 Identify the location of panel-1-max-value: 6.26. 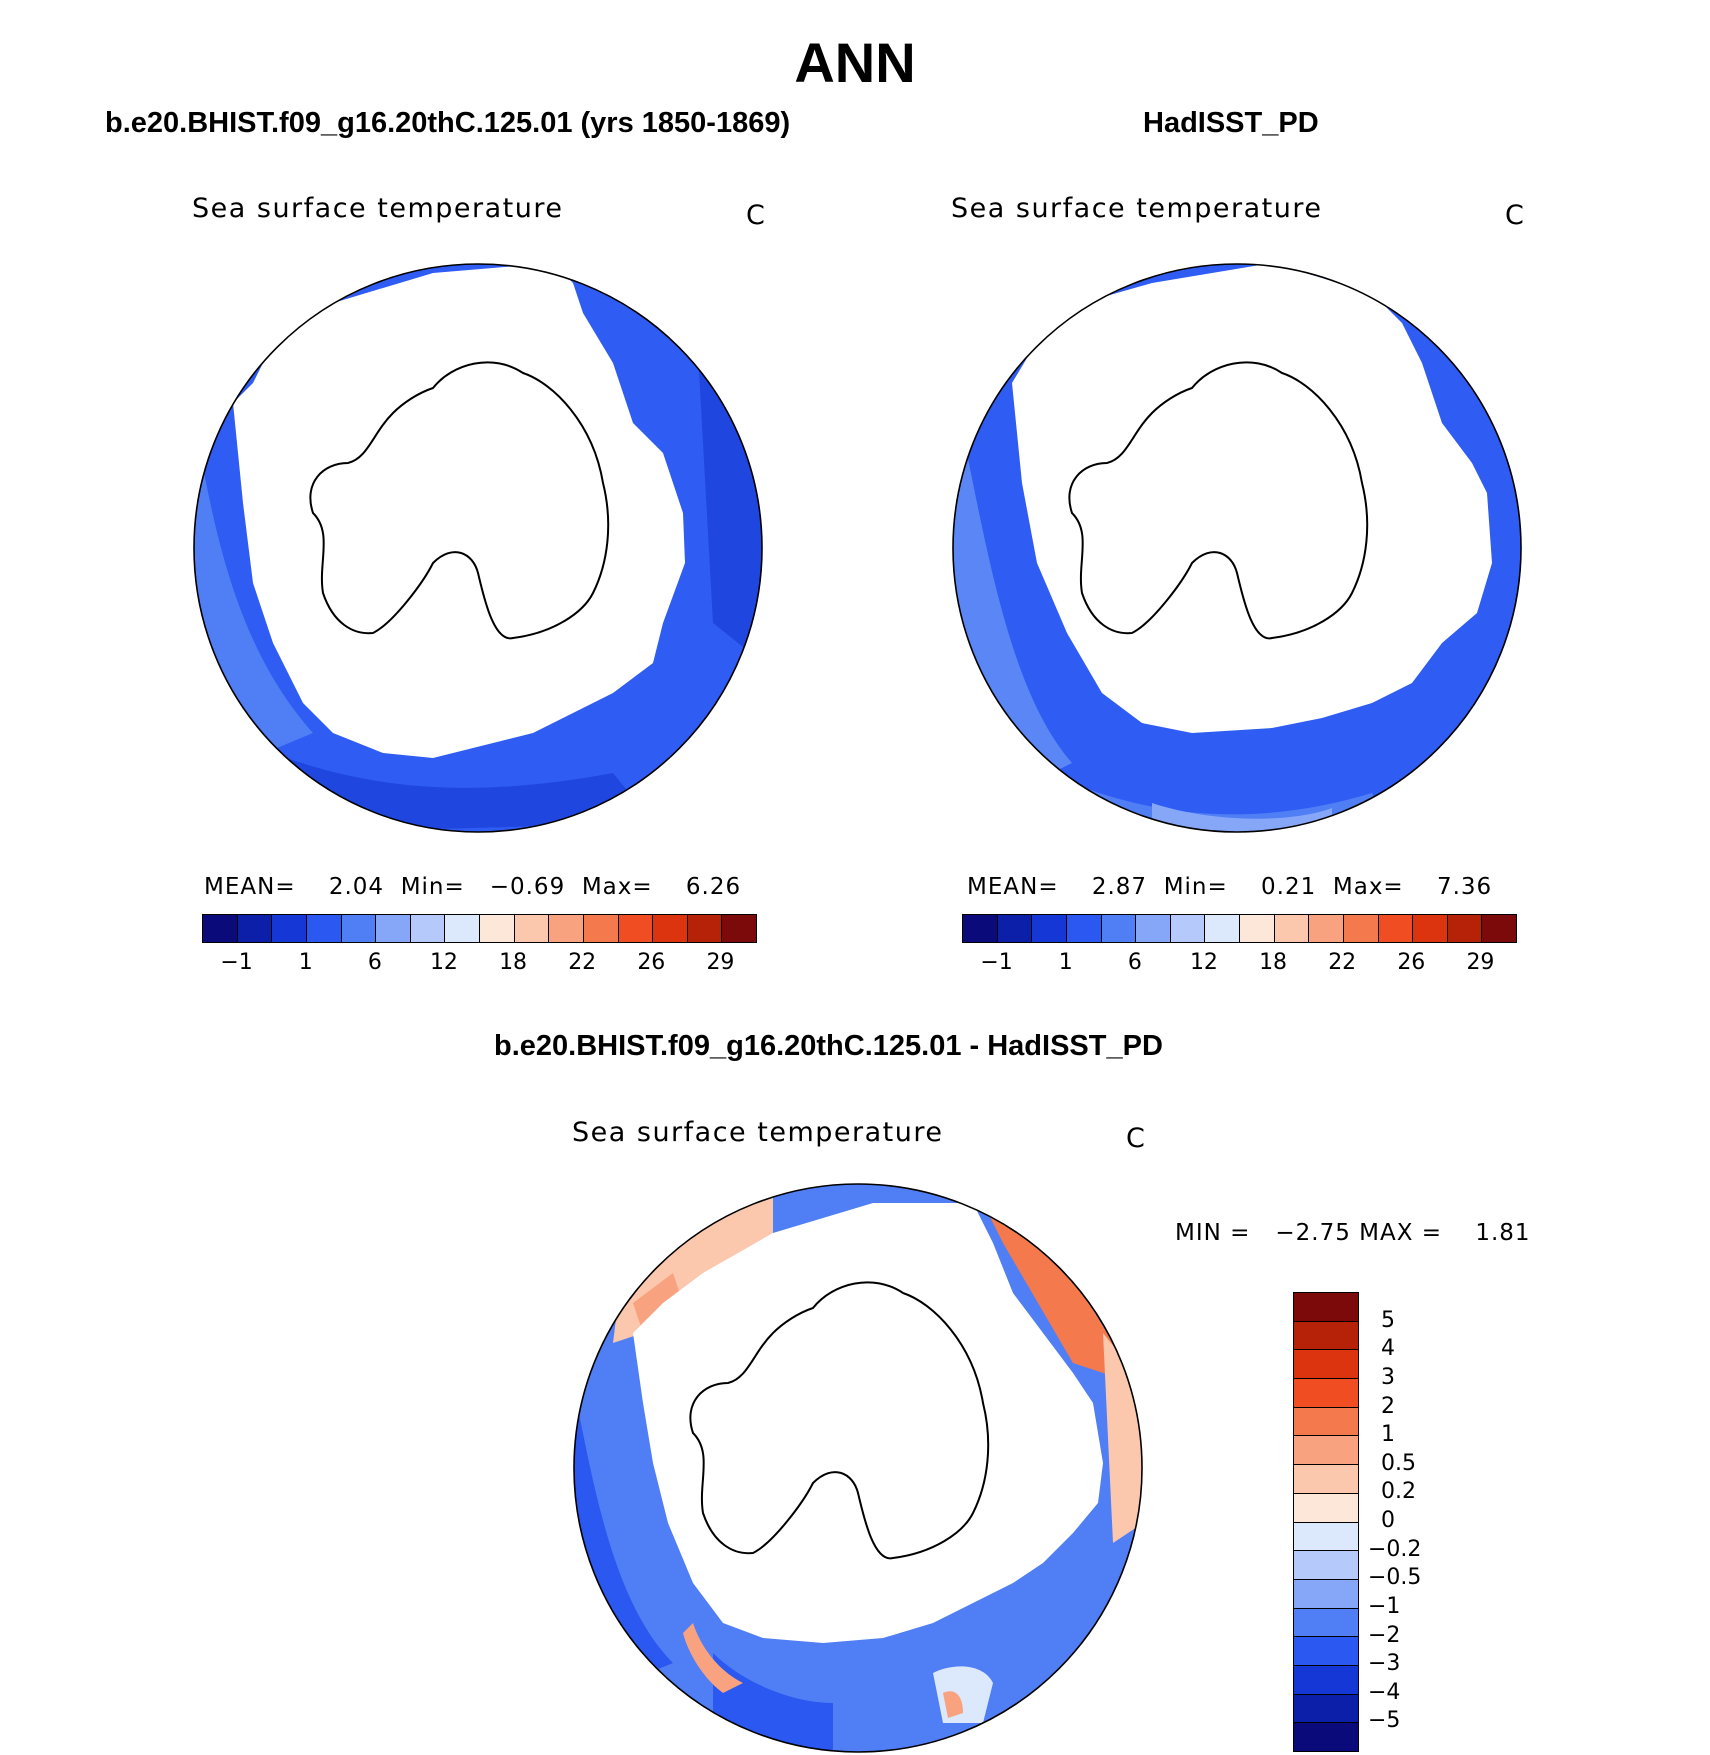
(713, 887).